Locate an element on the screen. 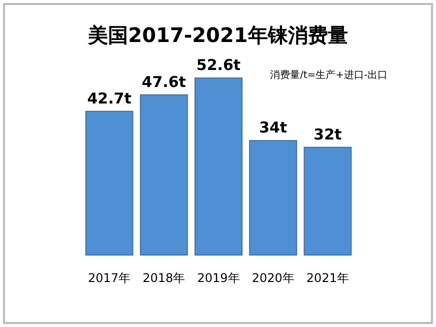 This screenshot has height=327, width=436. chart-title: 美国2017-2021年铼消费量 is located at coordinates (217, 35).